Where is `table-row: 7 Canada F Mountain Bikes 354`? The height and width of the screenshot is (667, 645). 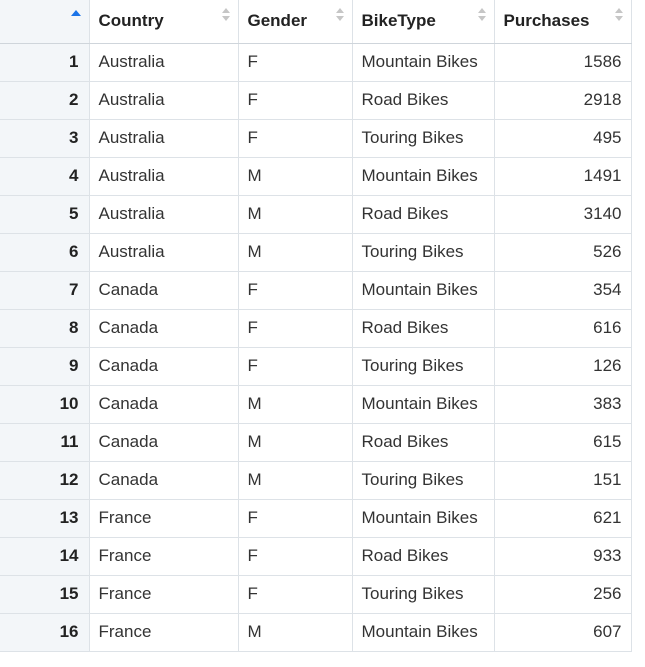
table-row: 7 Canada F Mountain Bikes 354 is located at coordinates (316, 290).